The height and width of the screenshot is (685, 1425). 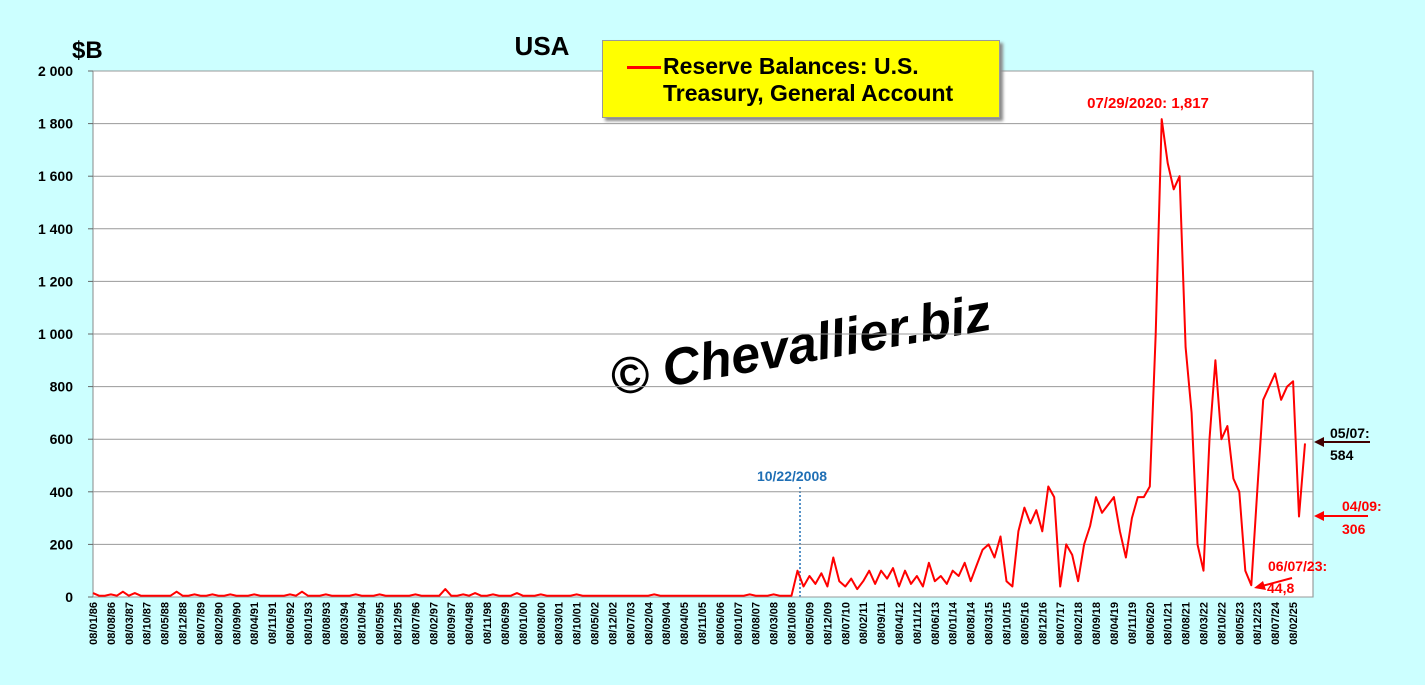 What do you see at coordinates (1169, 623) in the screenshot?
I see `x-tick-label: 08/01/21` at bounding box center [1169, 623].